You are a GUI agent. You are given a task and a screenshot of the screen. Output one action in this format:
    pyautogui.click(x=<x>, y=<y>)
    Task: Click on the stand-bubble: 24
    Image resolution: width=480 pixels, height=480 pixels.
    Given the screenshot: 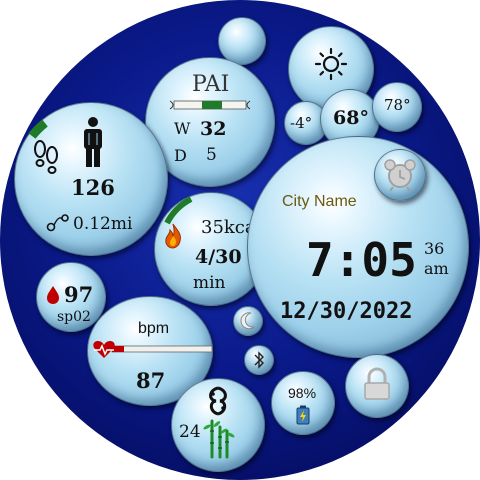 What is the action you would take?
    pyautogui.click(x=218, y=425)
    